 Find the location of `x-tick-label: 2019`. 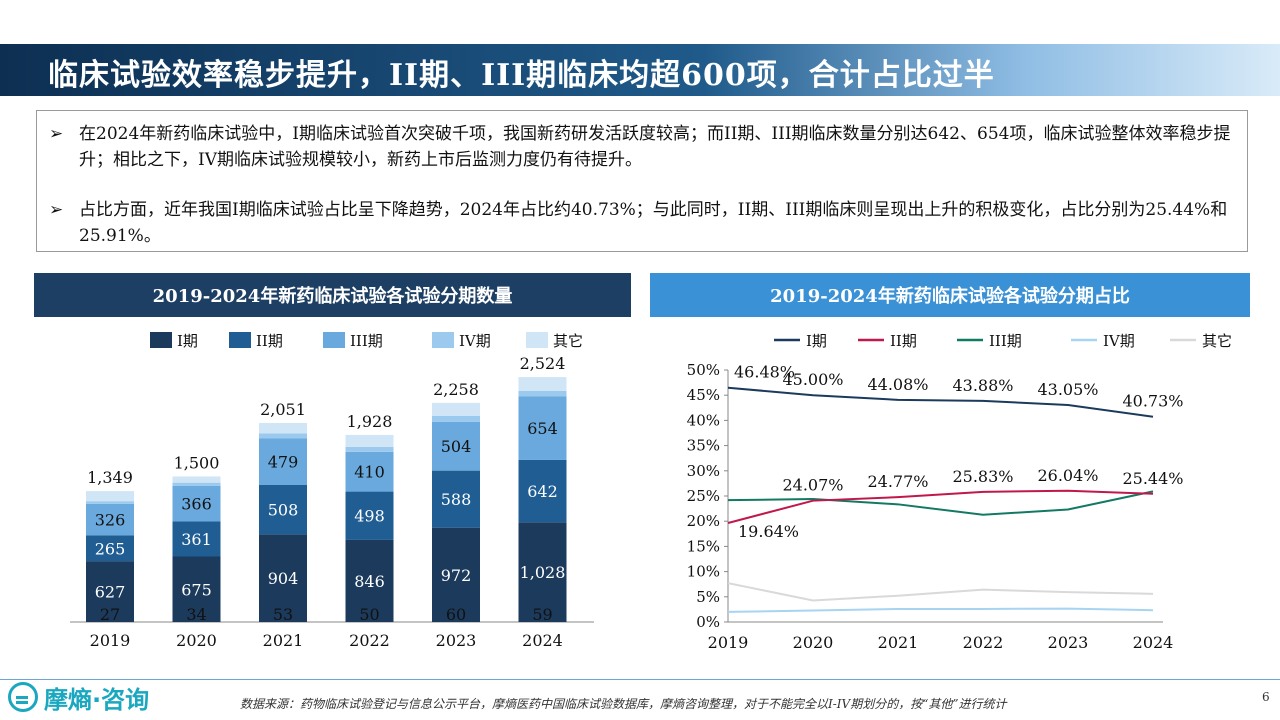

x-tick-label: 2019 is located at coordinates (110, 640).